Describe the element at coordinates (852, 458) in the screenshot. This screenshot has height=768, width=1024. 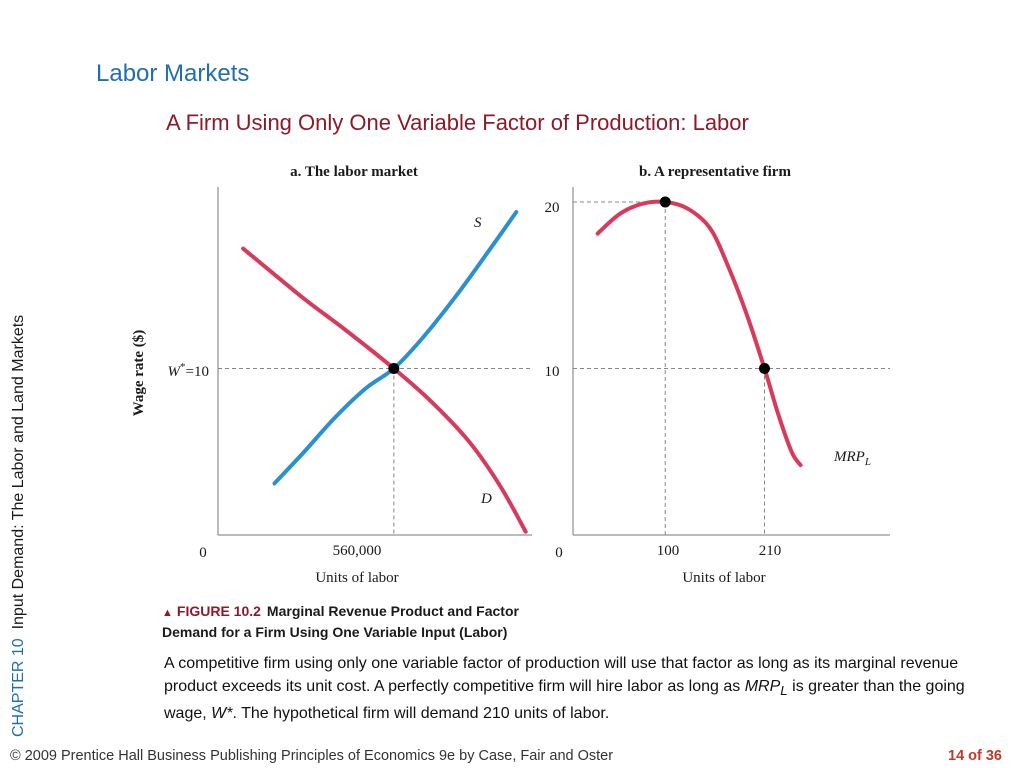
I see `mrp-label: MRPL` at that location.